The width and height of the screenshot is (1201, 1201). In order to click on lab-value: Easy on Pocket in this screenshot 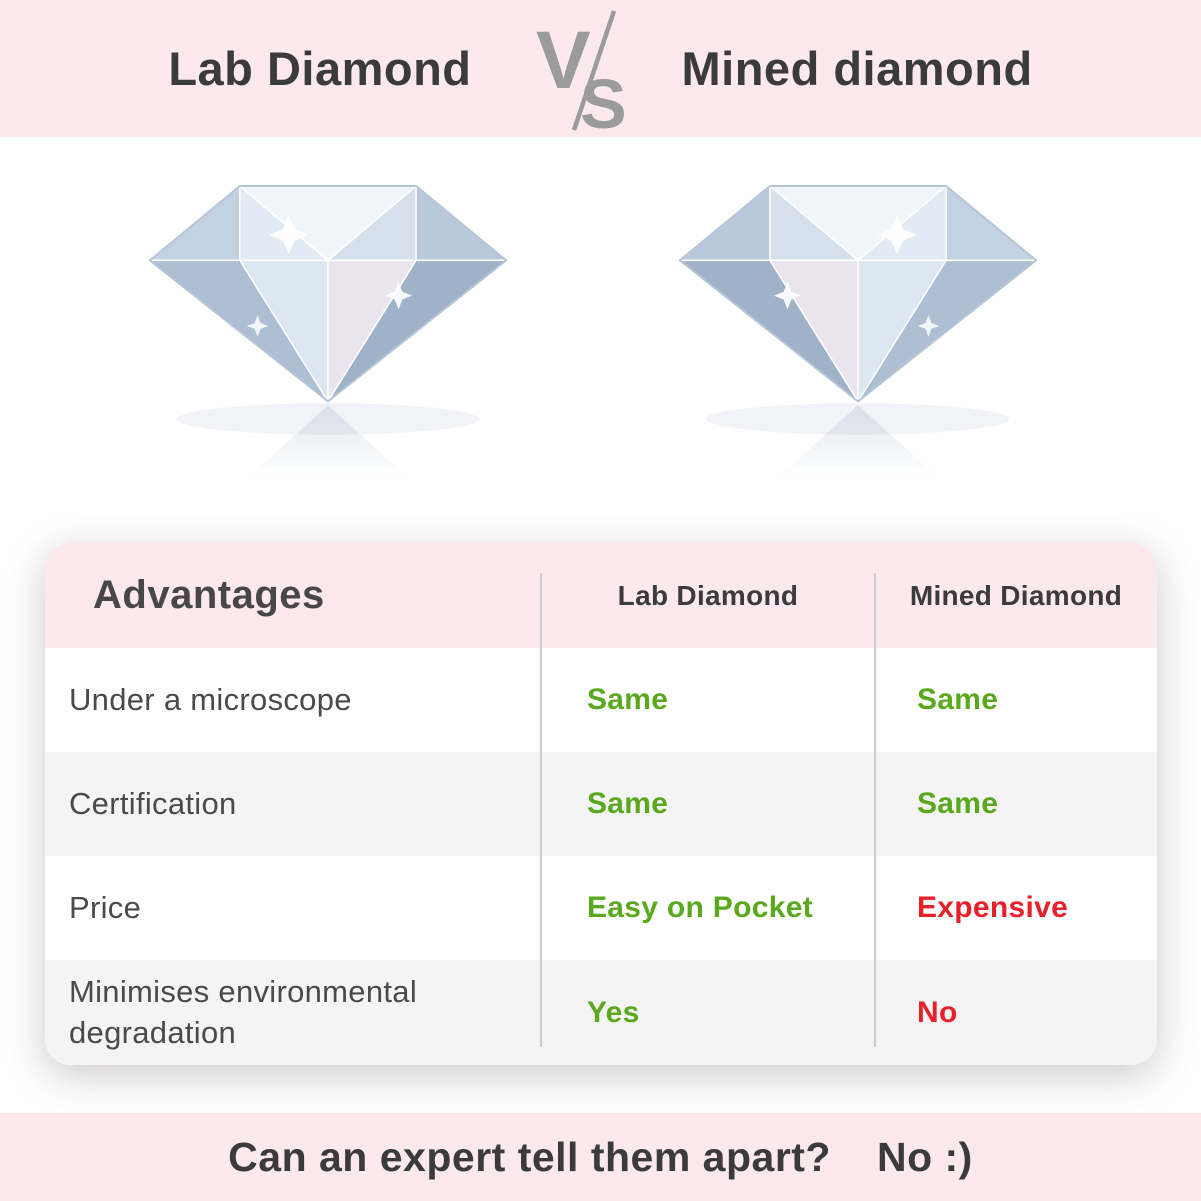, I will do `click(700, 907)`.